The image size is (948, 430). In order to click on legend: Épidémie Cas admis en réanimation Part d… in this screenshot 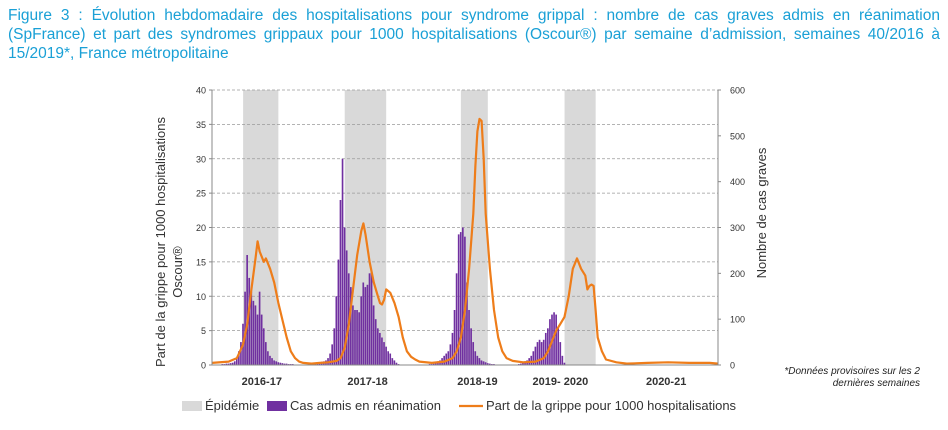, I will do `click(459, 405)`.